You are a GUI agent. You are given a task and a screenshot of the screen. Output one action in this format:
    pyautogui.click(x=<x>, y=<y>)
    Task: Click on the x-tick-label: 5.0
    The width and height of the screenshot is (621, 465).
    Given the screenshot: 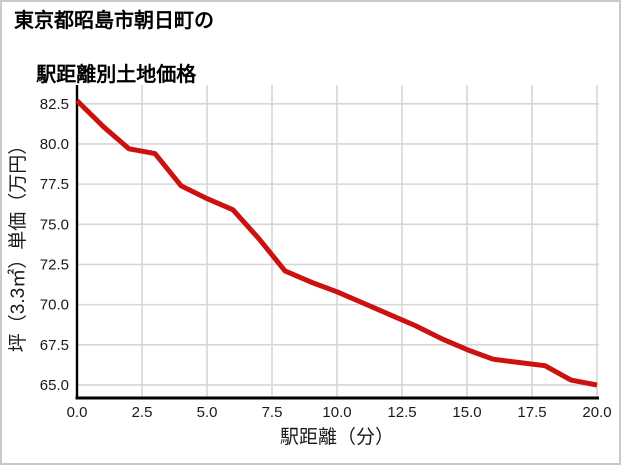 What is the action you would take?
    pyautogui.click(x=207, y=412)
    